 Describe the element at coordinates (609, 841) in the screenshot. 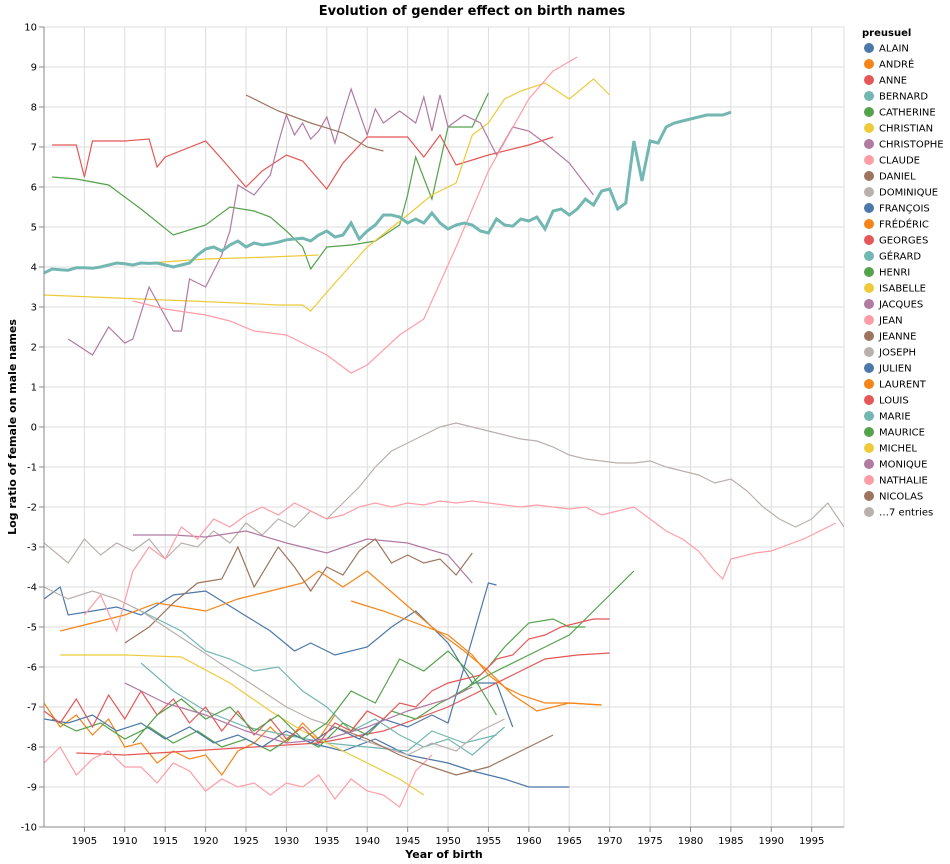

I see `x-tick-label: 1970` at that location.